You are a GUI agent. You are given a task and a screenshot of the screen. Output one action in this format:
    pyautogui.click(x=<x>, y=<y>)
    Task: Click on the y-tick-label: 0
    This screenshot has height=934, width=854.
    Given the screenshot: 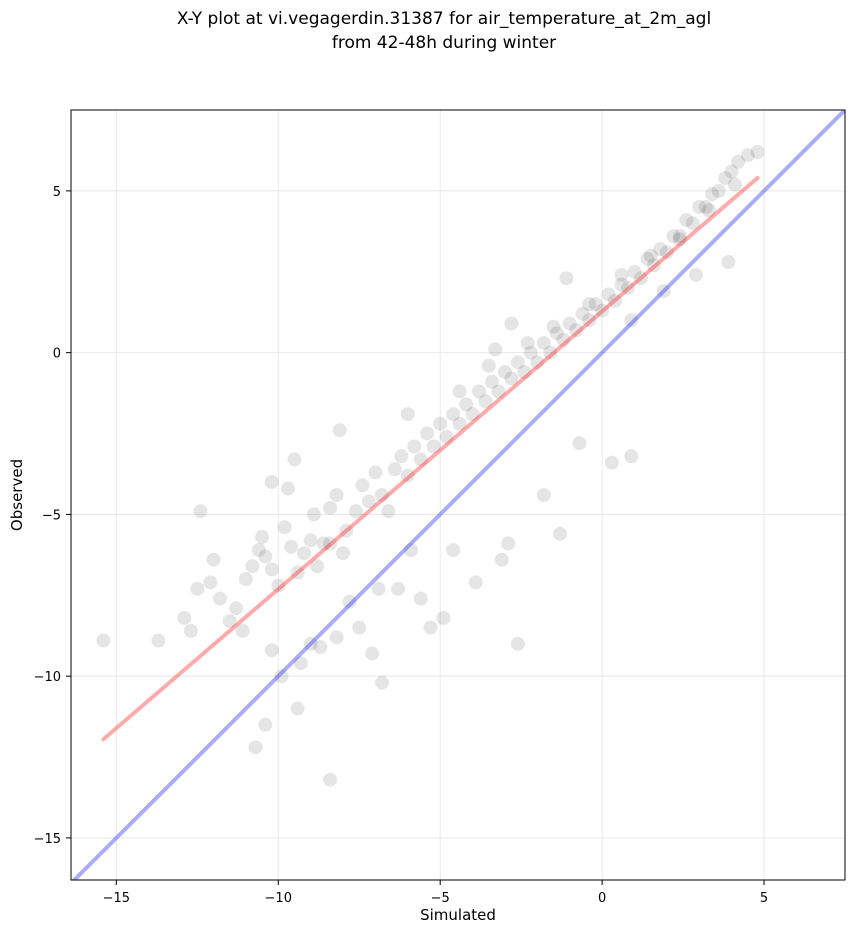 What is the action you would take?
    pyautogui.click(x=57, y=354)
    